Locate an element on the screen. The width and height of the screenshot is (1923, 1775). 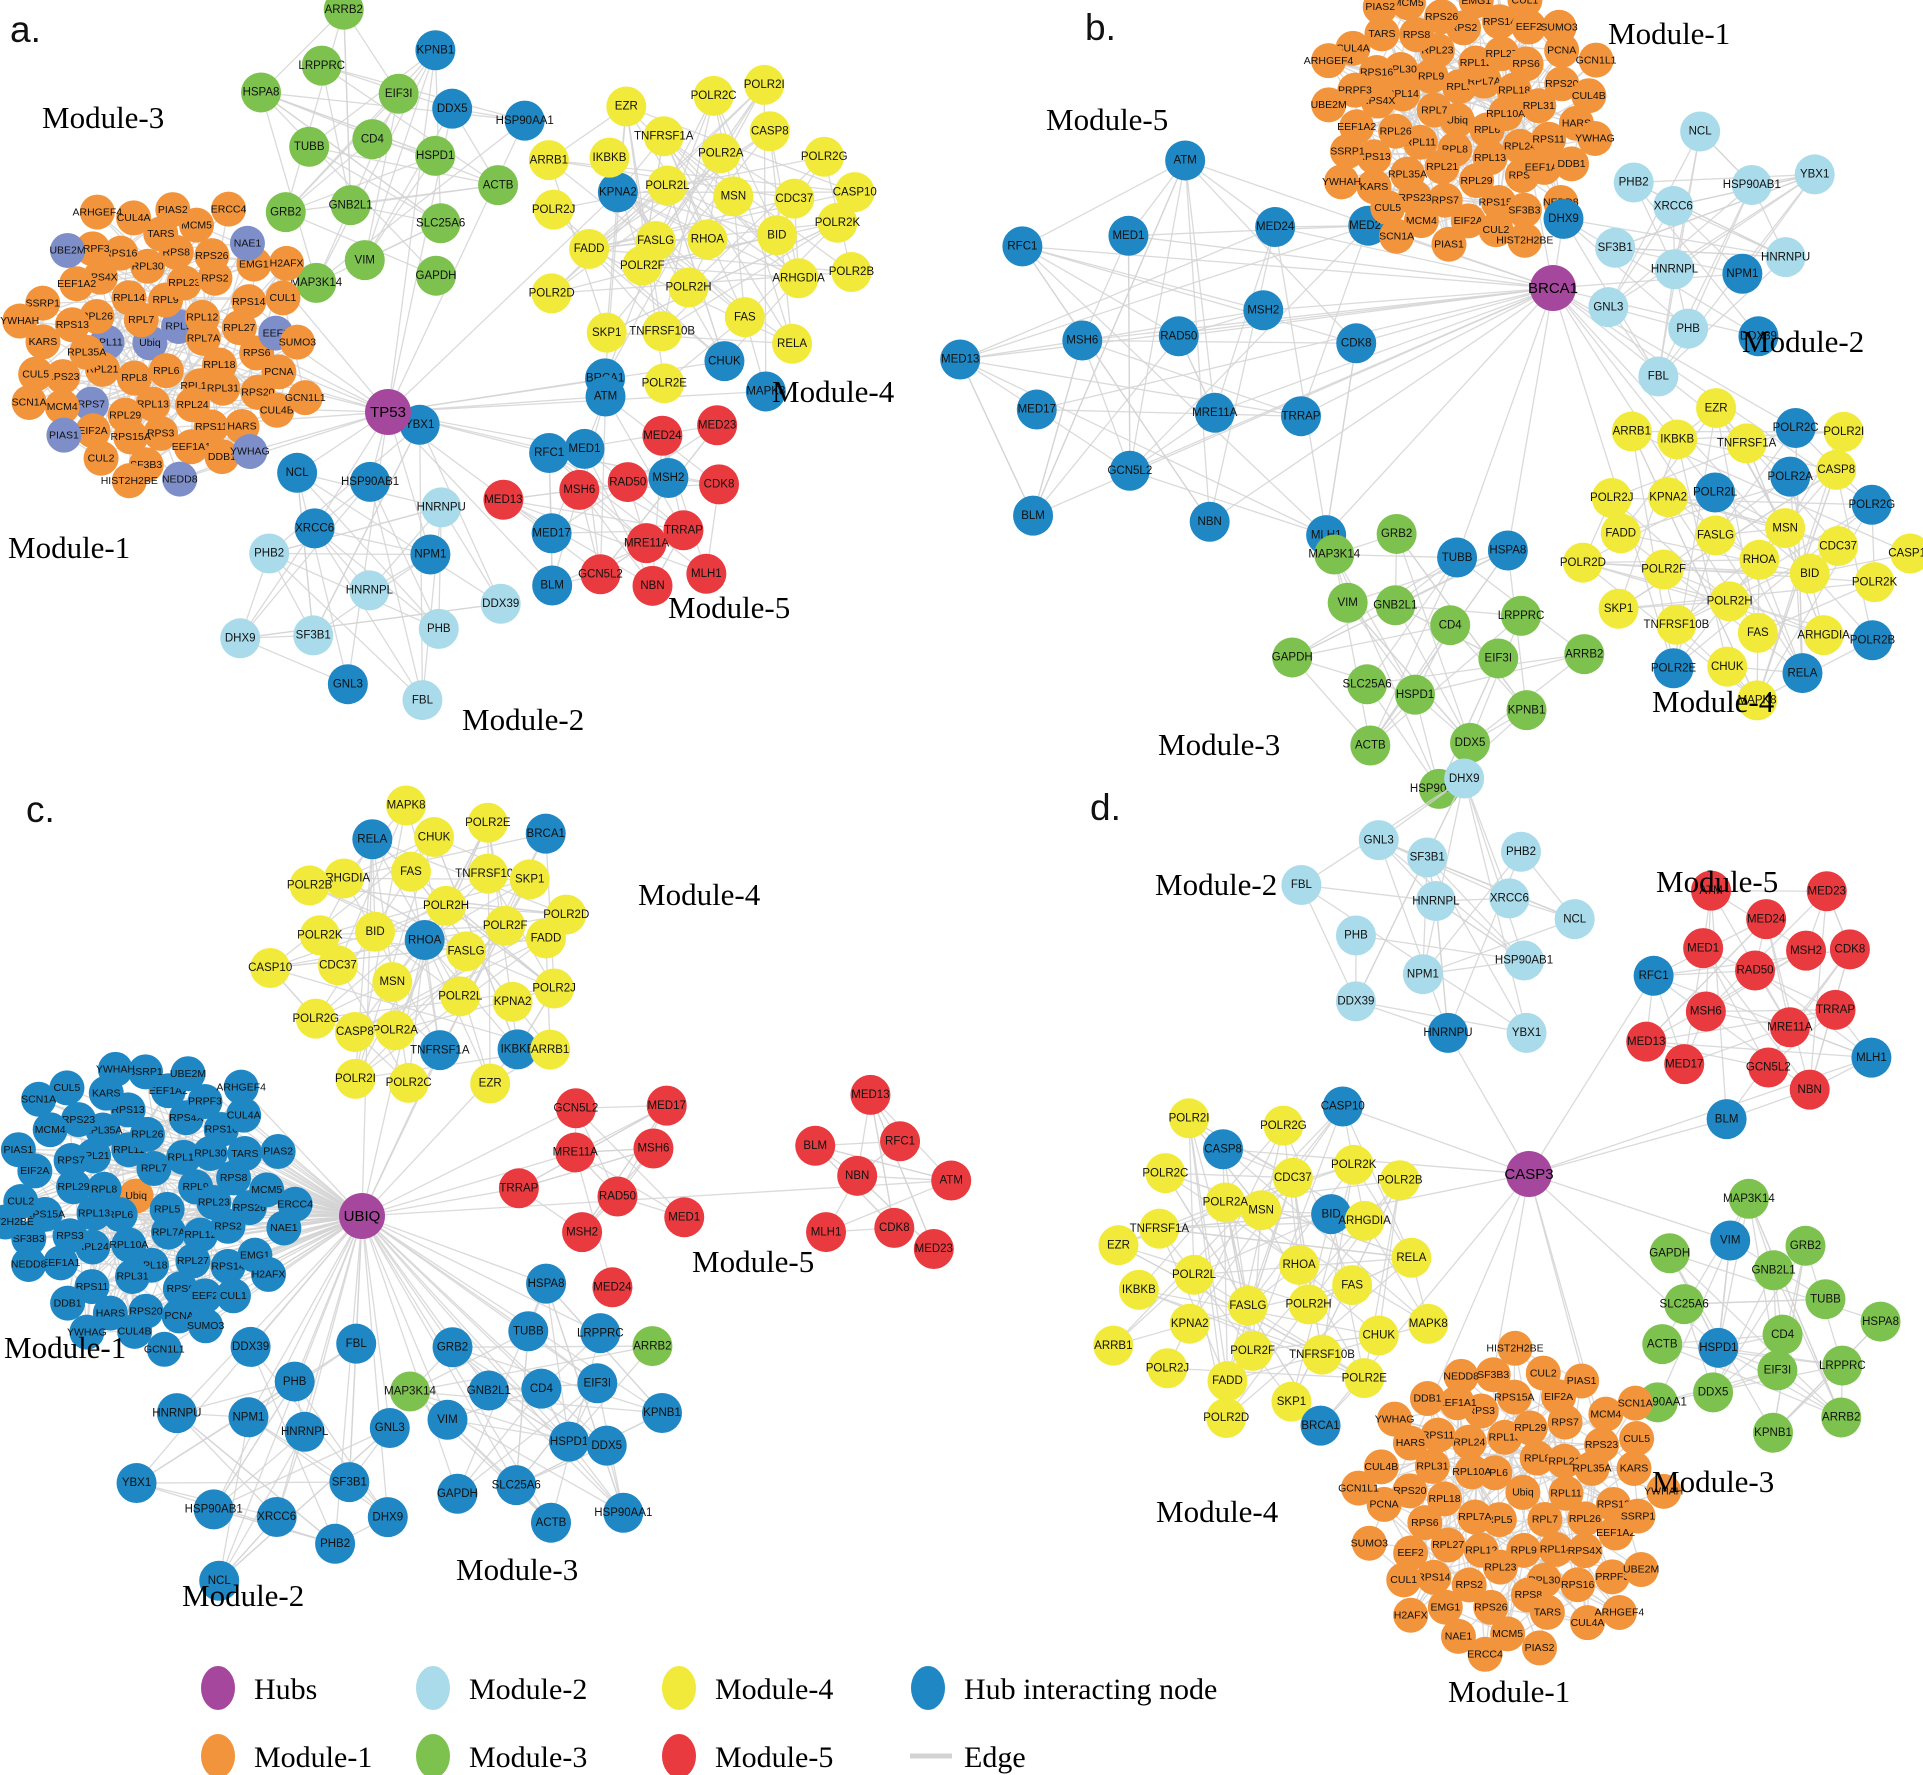
node-label: RPS6 is located at coordinates (181, 1289).